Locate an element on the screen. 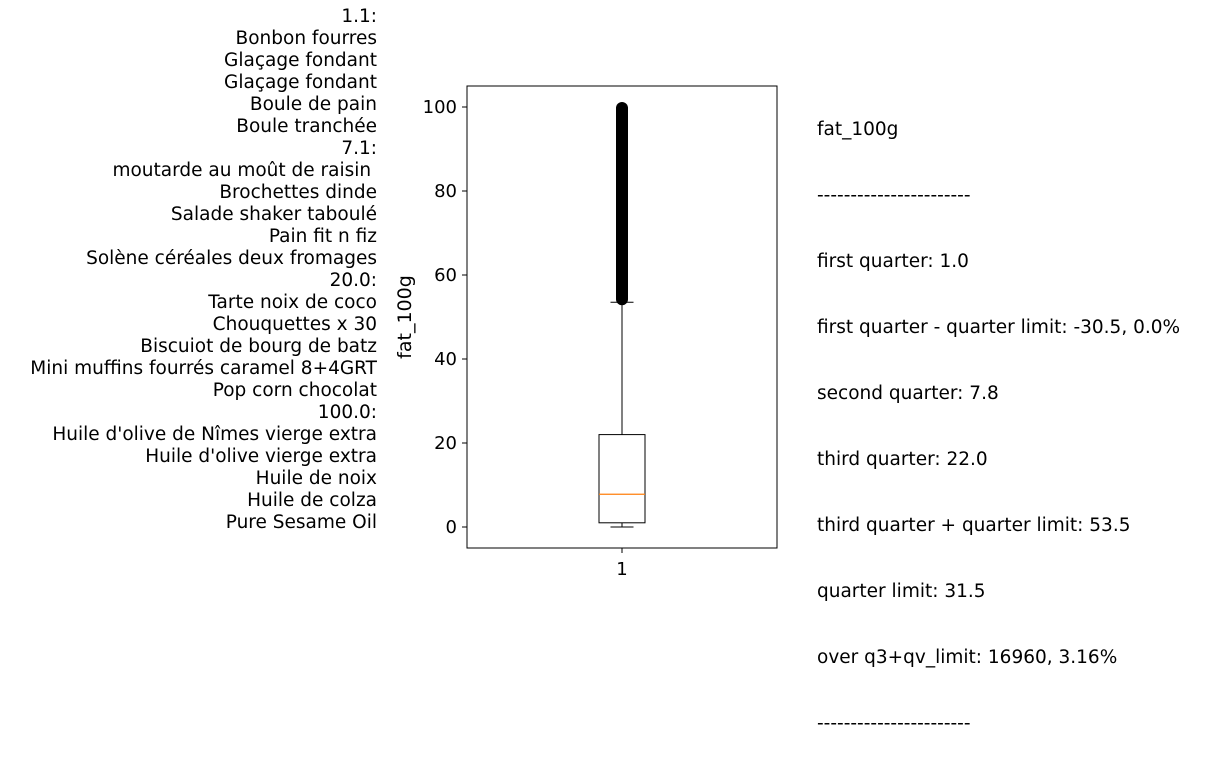  product-item: Huile de noix is located at coordinates (316, 478).